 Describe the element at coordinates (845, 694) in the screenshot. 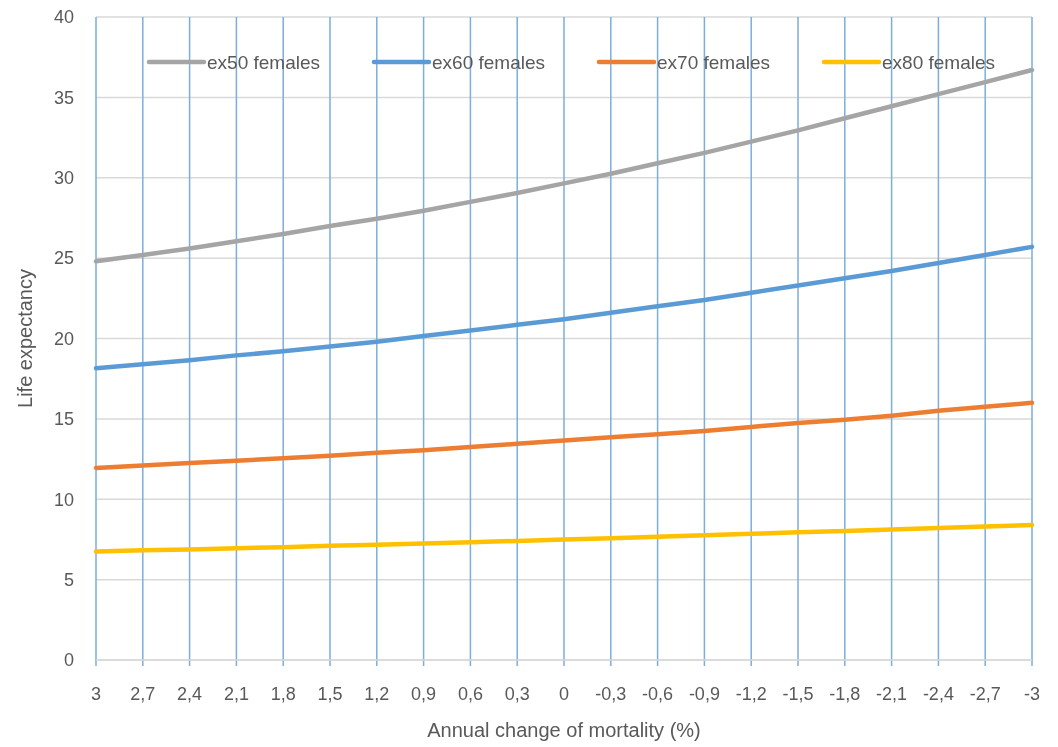

I see `x-tick-label: -1,8` at that location.